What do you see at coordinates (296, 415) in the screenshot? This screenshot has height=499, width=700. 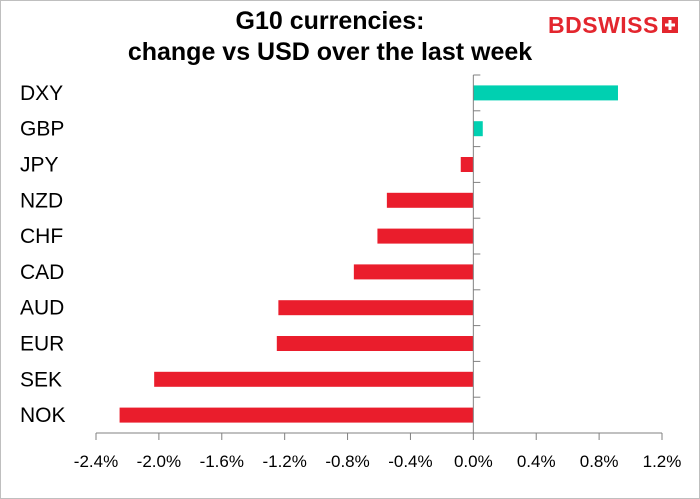 I see `bar-nok` at bounding box center [296, 415].